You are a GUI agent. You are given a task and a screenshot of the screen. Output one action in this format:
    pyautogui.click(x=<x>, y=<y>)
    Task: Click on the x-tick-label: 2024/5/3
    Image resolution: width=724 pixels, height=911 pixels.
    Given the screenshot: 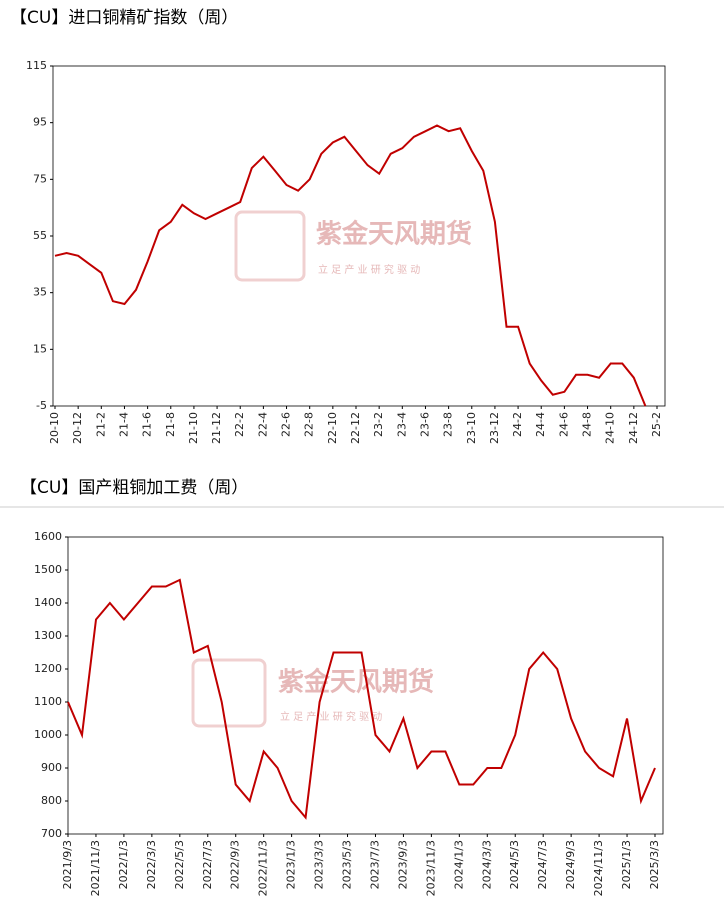 What is the action you would take?
    pyautogui.click(x=514, y=864)
    